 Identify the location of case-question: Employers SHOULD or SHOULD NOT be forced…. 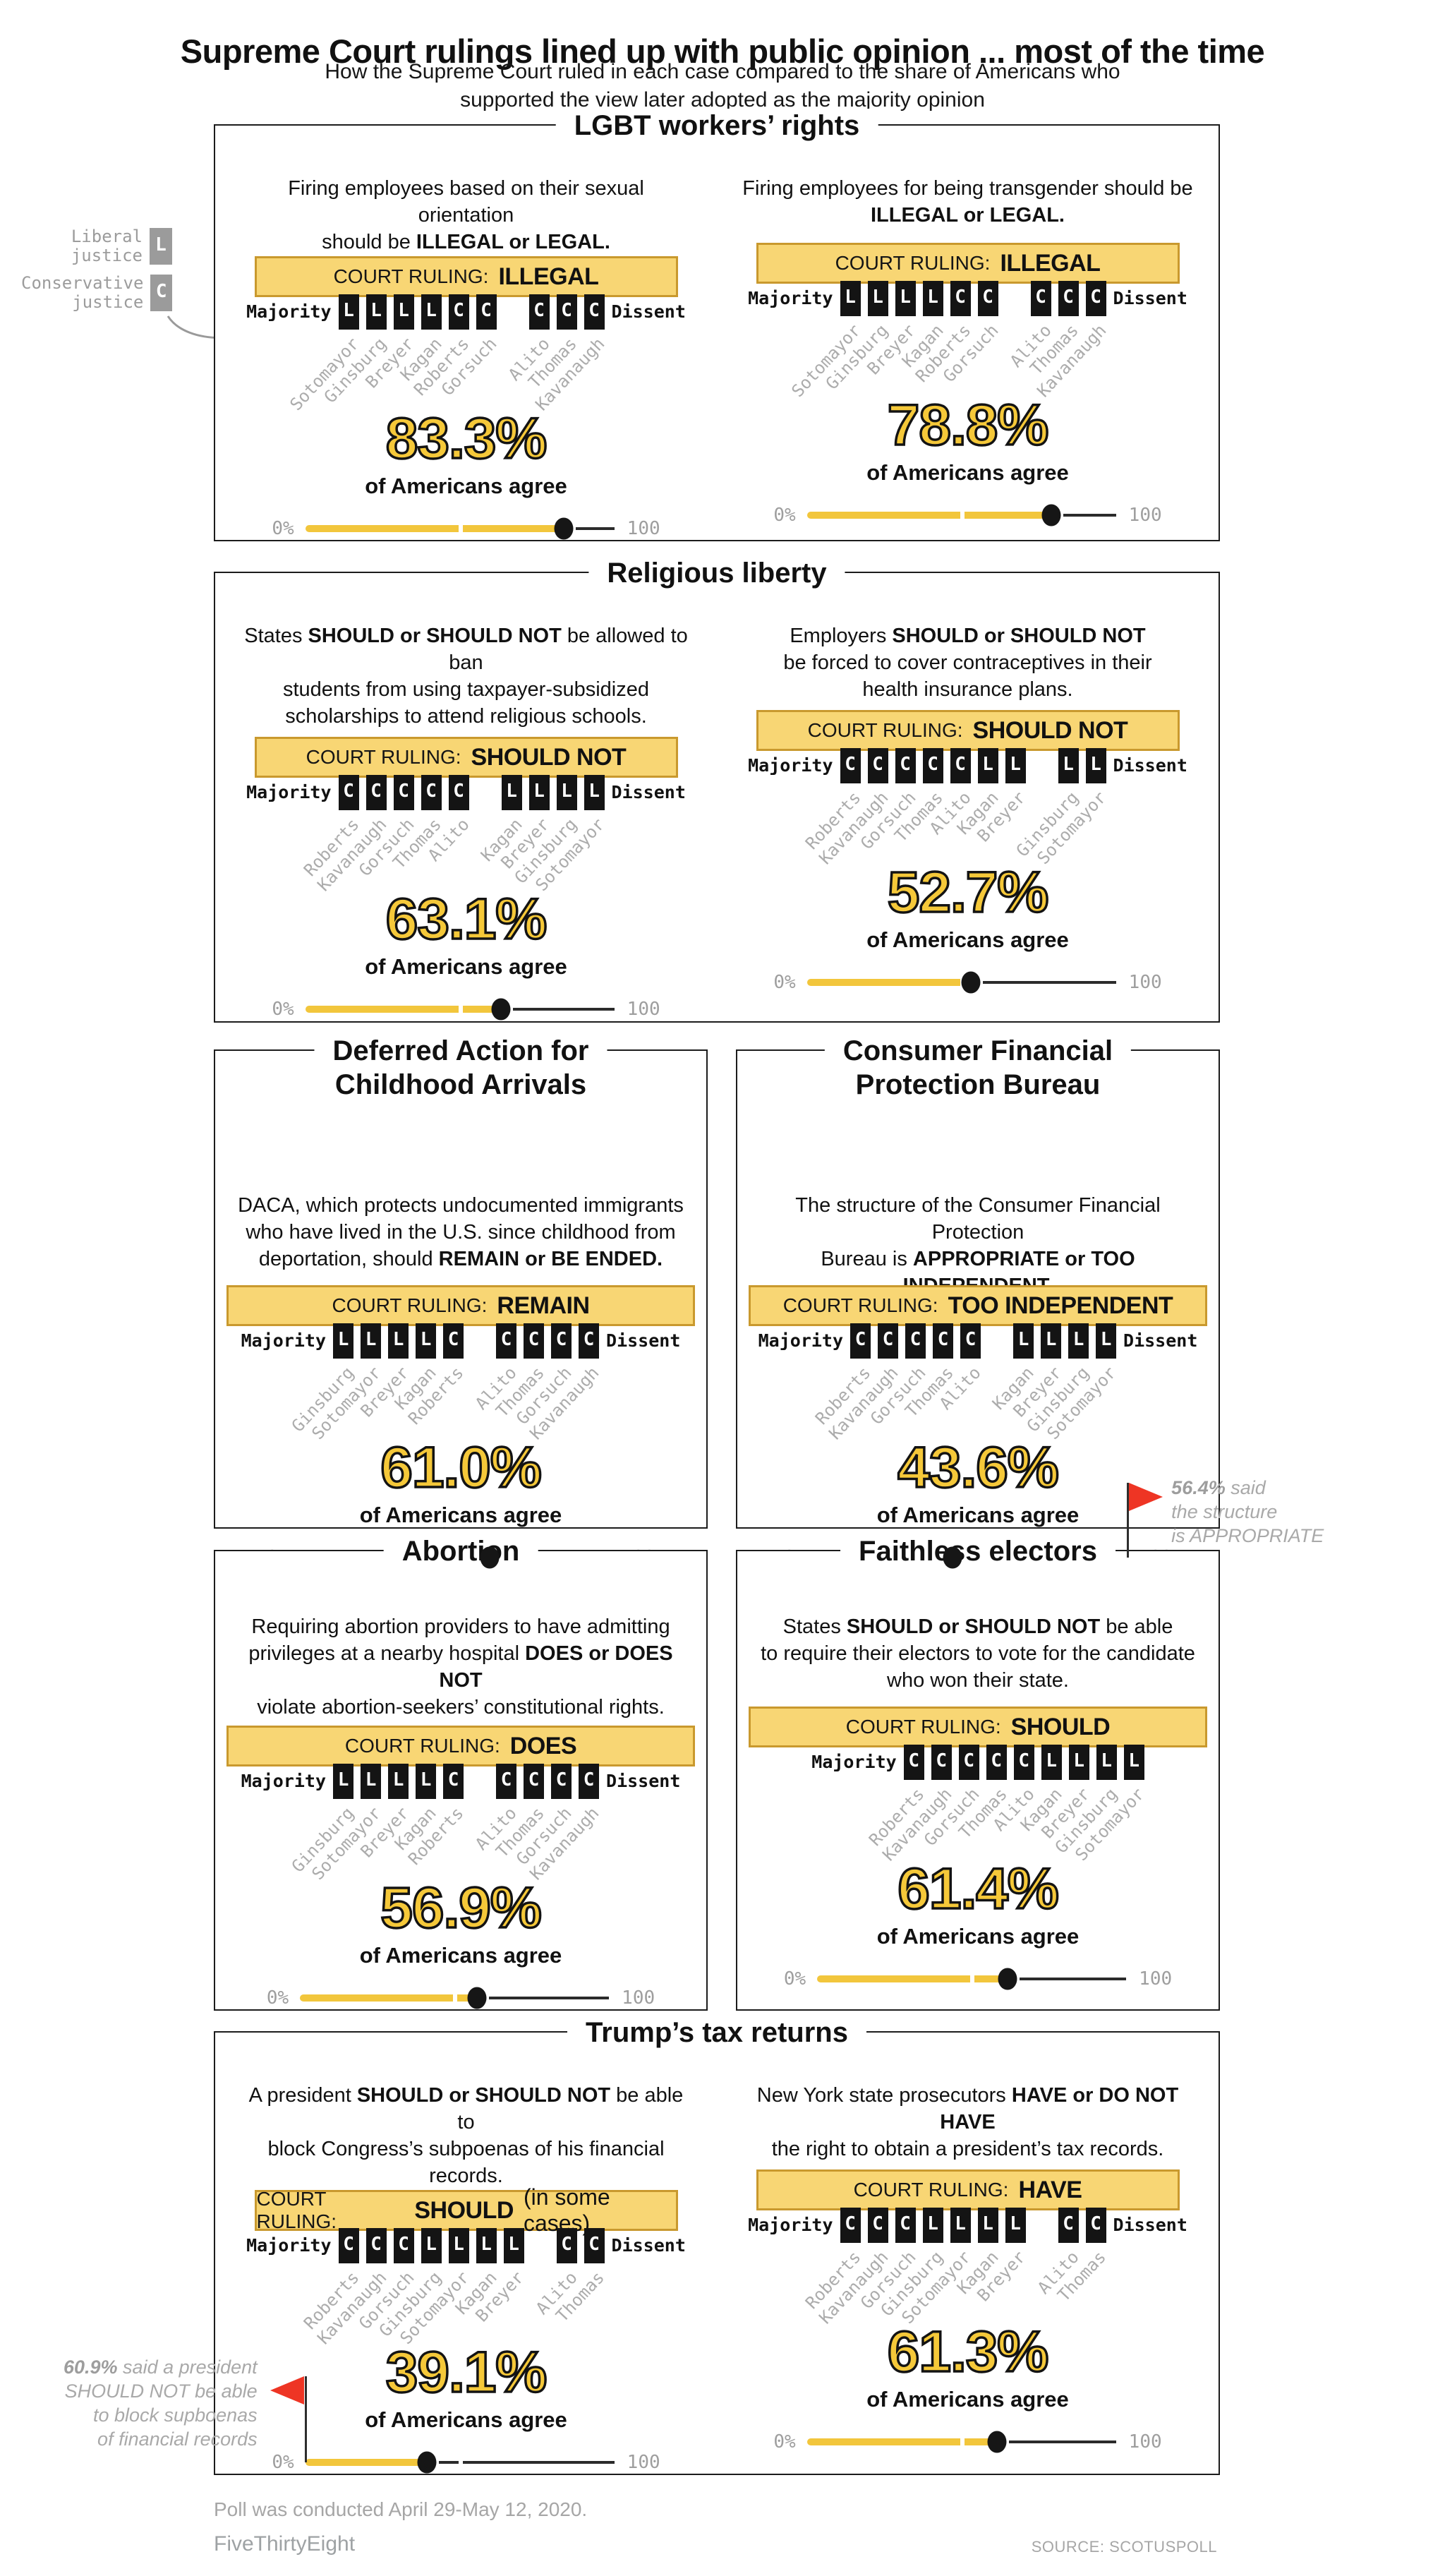
(967, 662).